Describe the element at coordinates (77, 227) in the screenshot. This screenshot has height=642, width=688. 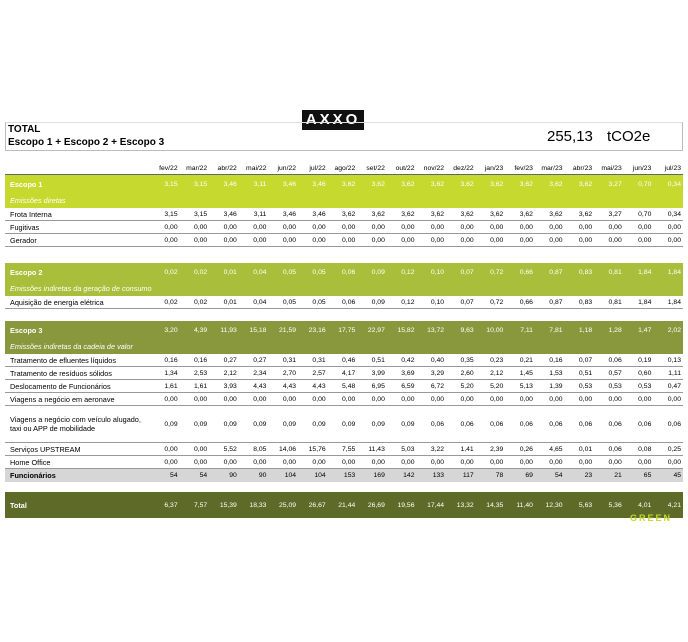
I see `data-row-label: Fugitivas` at that location.